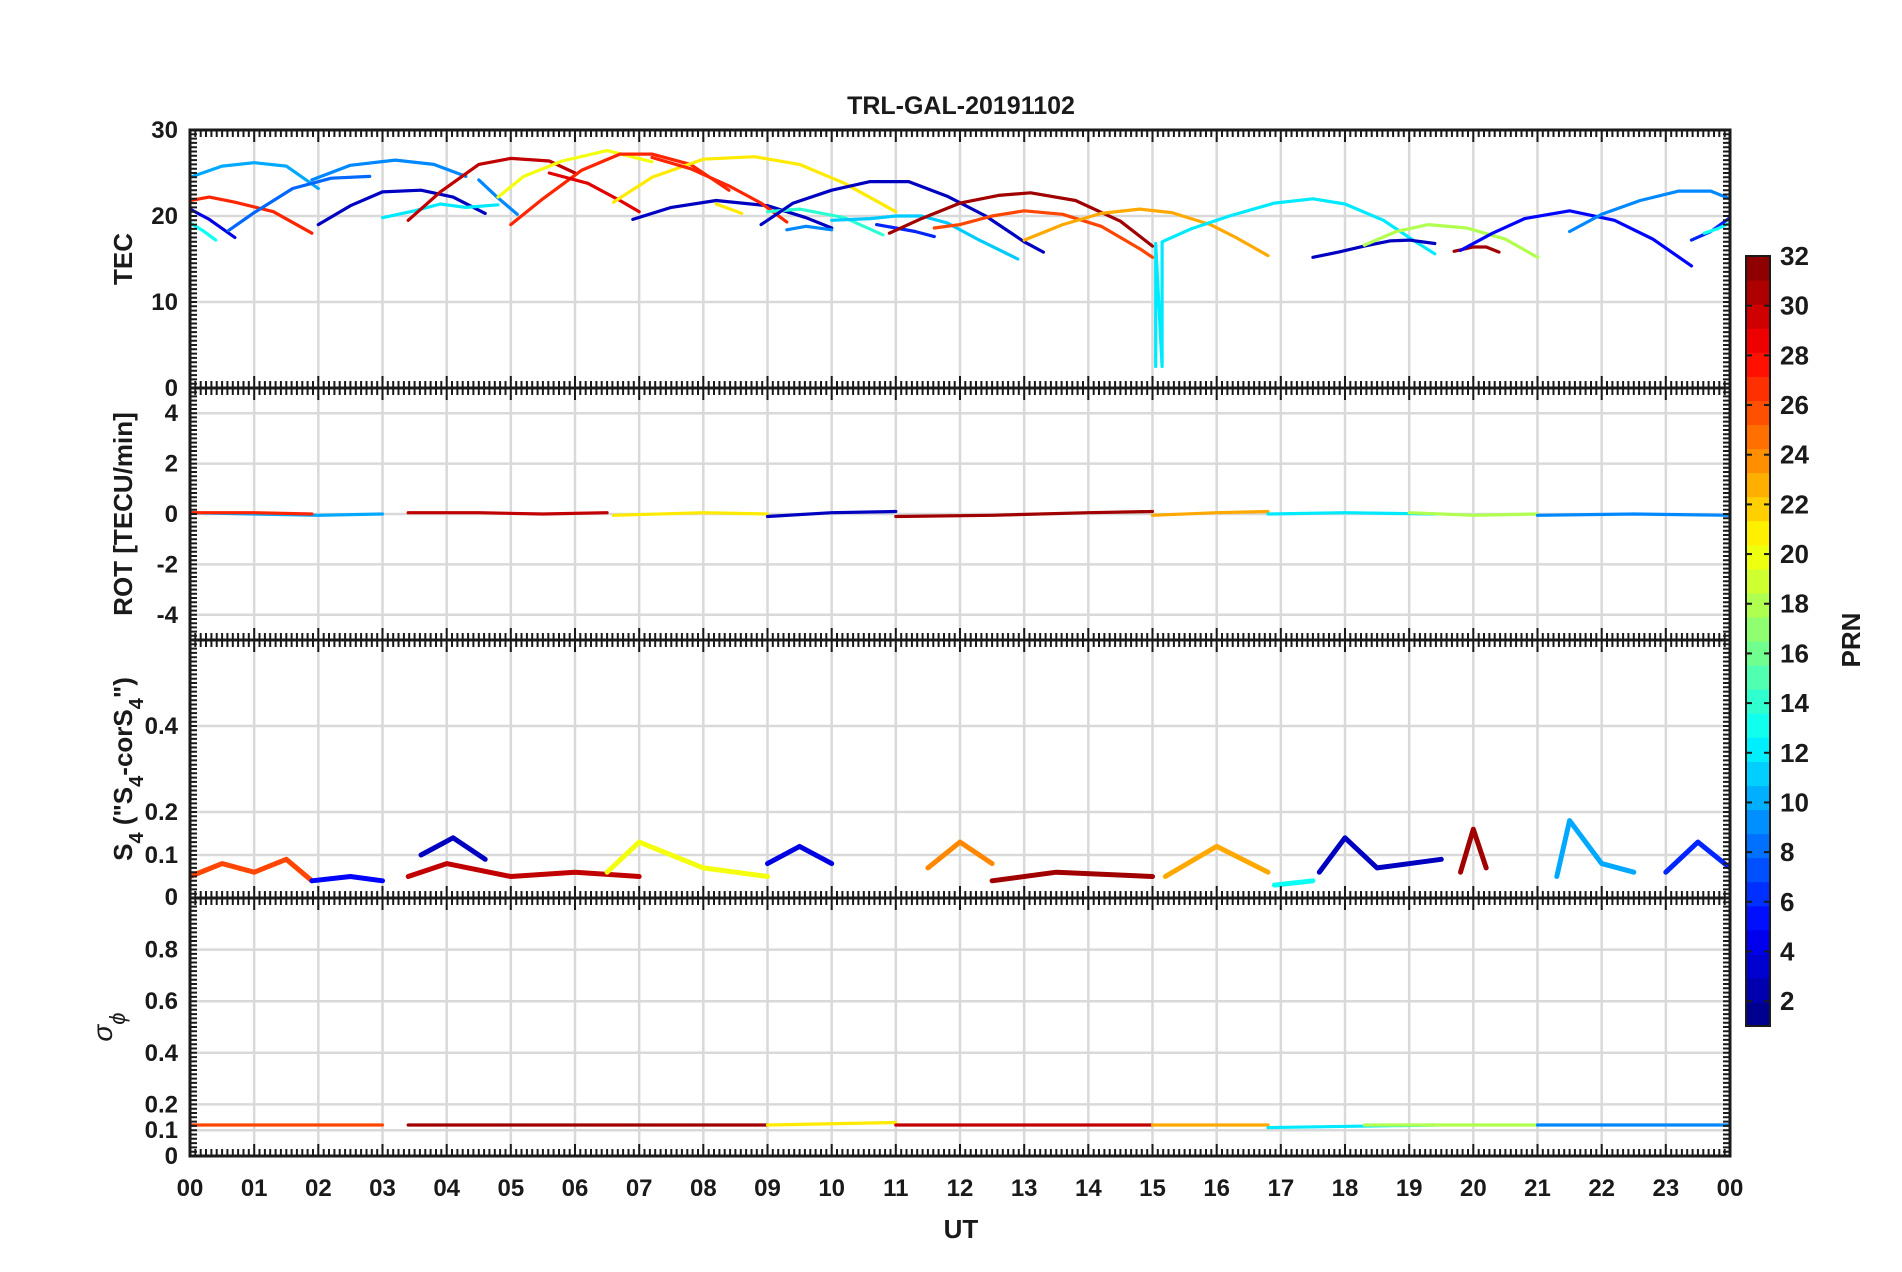 This screenshot has width=1902, height=1272. What do you see at coordinates (1794, 554) in the screenshot?
I see `colorbar-tick-label: 20` at bounding box center [1794, 554].